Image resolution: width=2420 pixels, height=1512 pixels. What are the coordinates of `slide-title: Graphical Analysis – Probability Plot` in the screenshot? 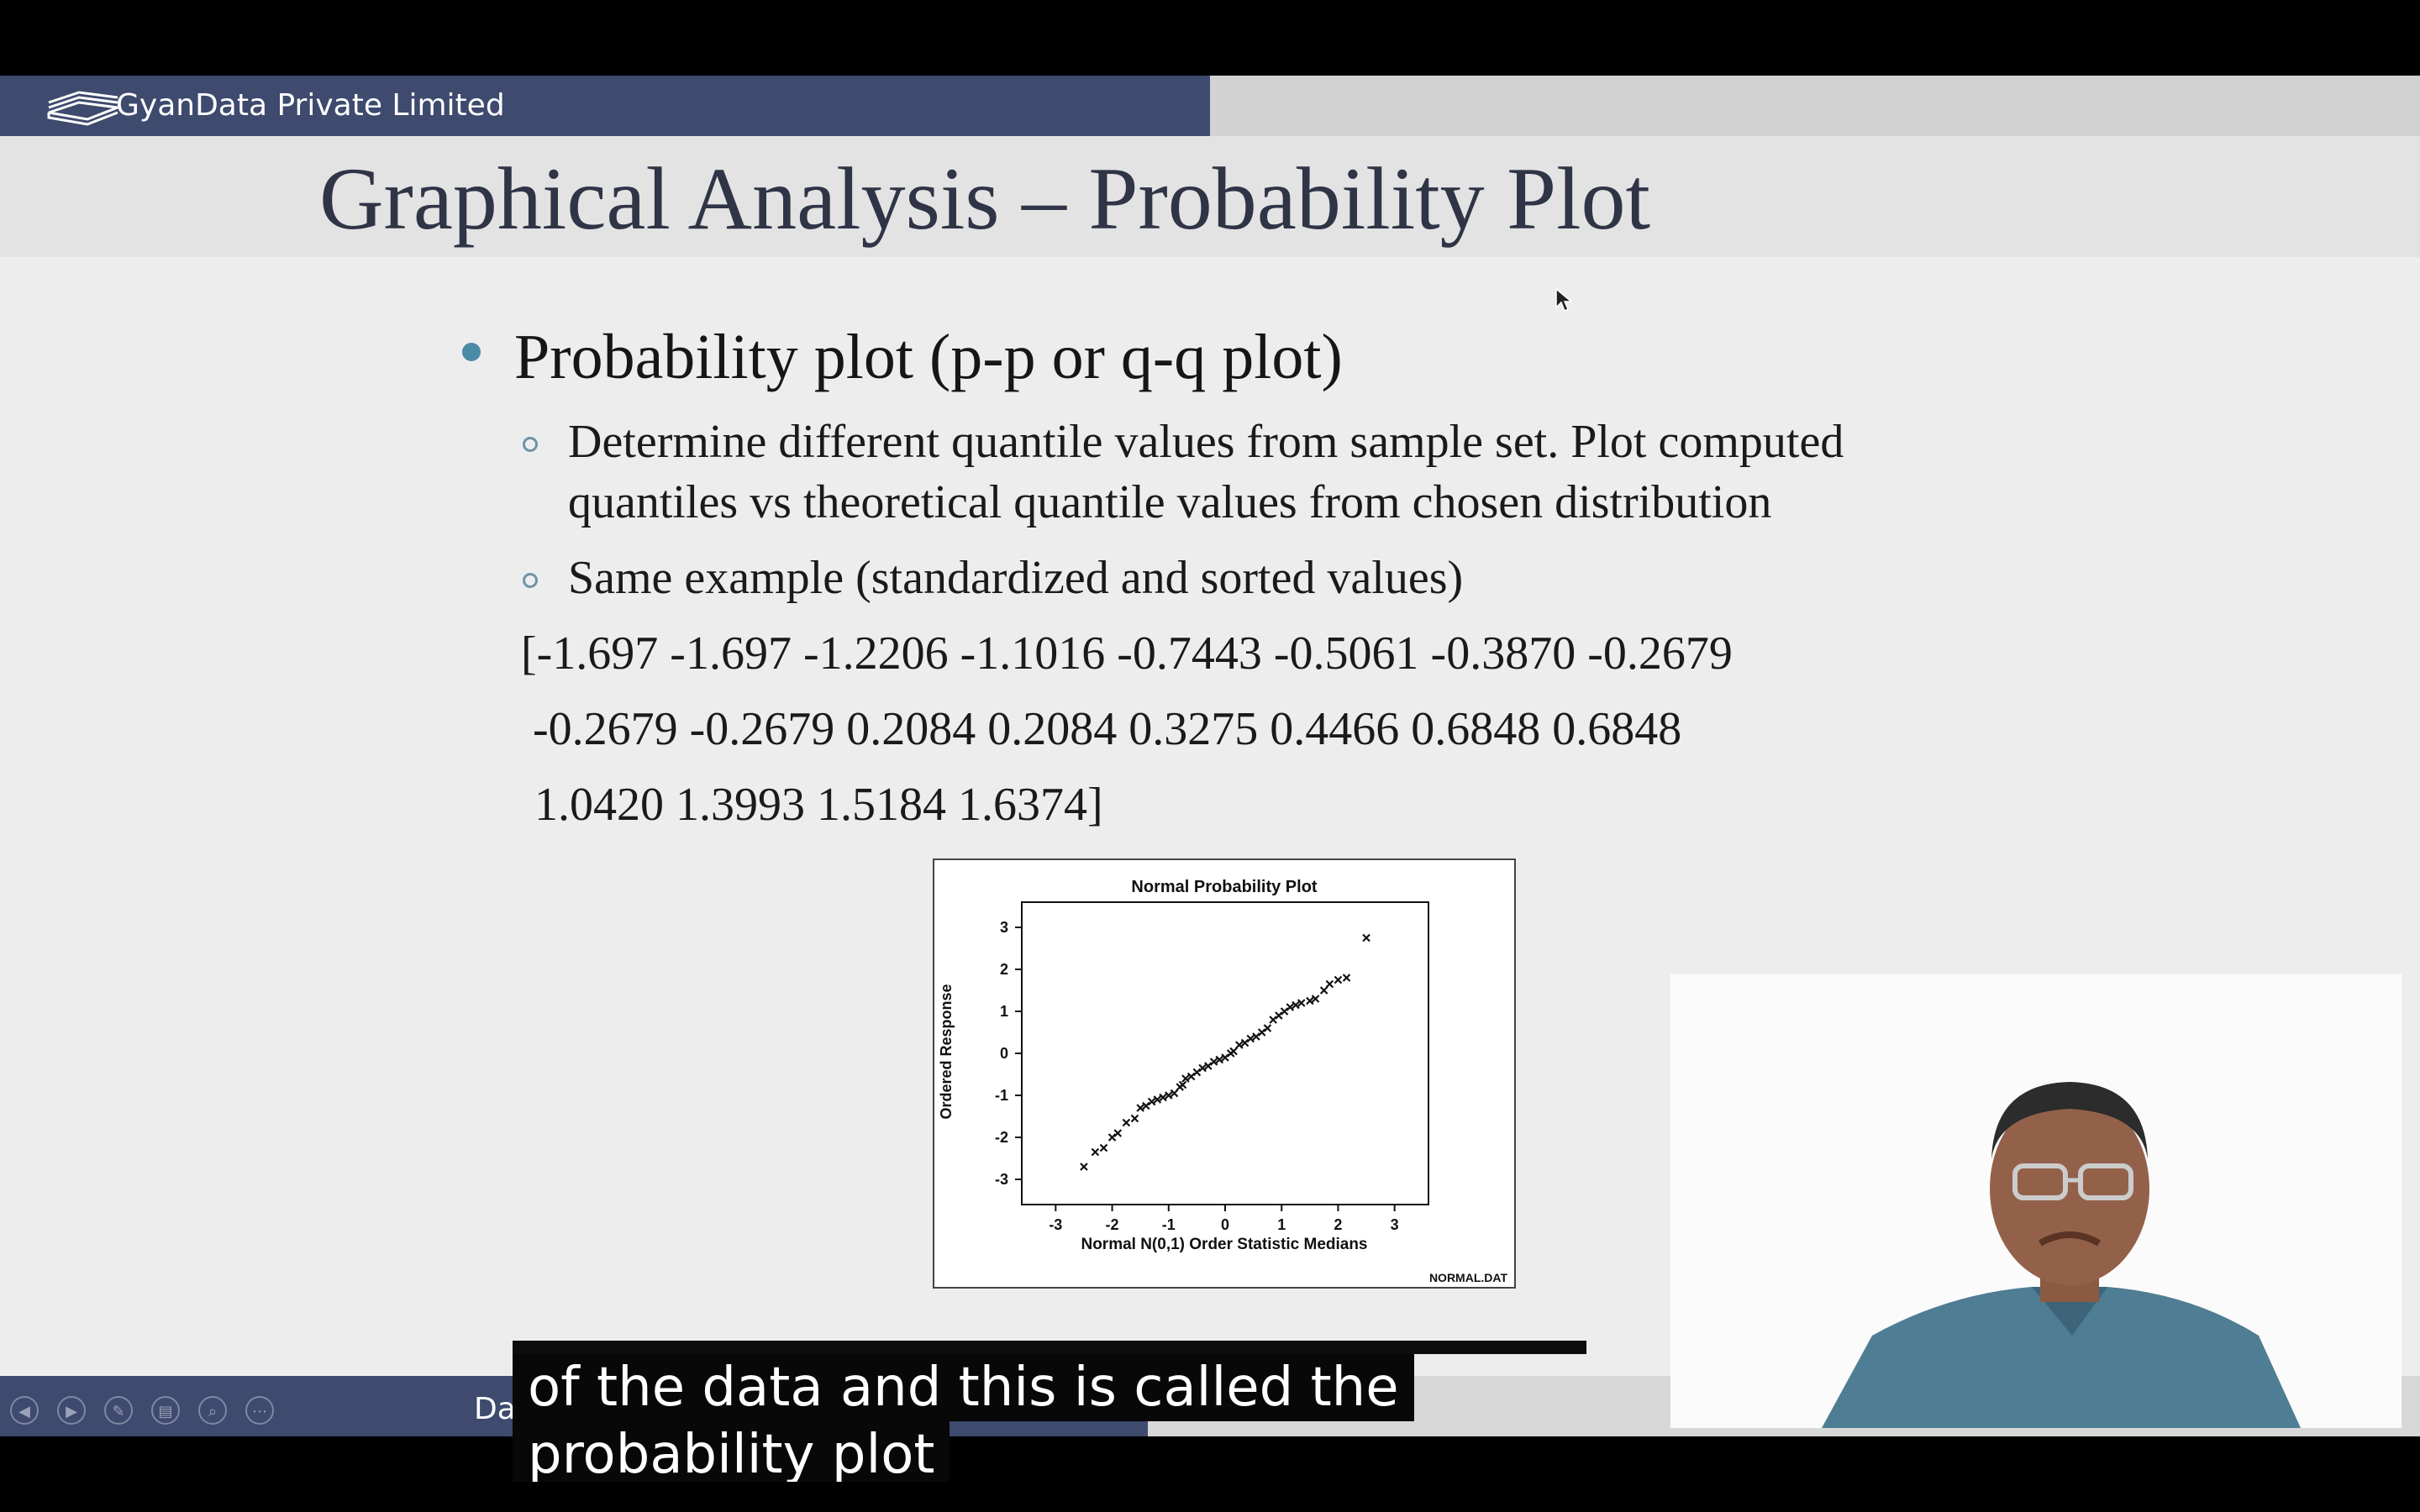 It's located at (985, 199).